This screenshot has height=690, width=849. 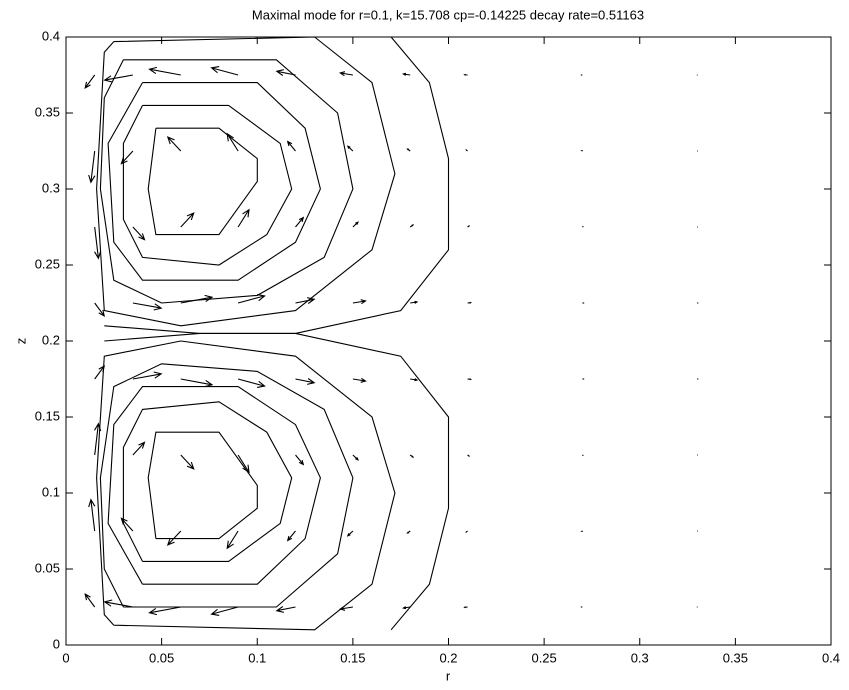 What do you see at coordinates (448, 657) in the screenshot?
I see `x-tick-label: 0.2` at bounding box center [448, 657].